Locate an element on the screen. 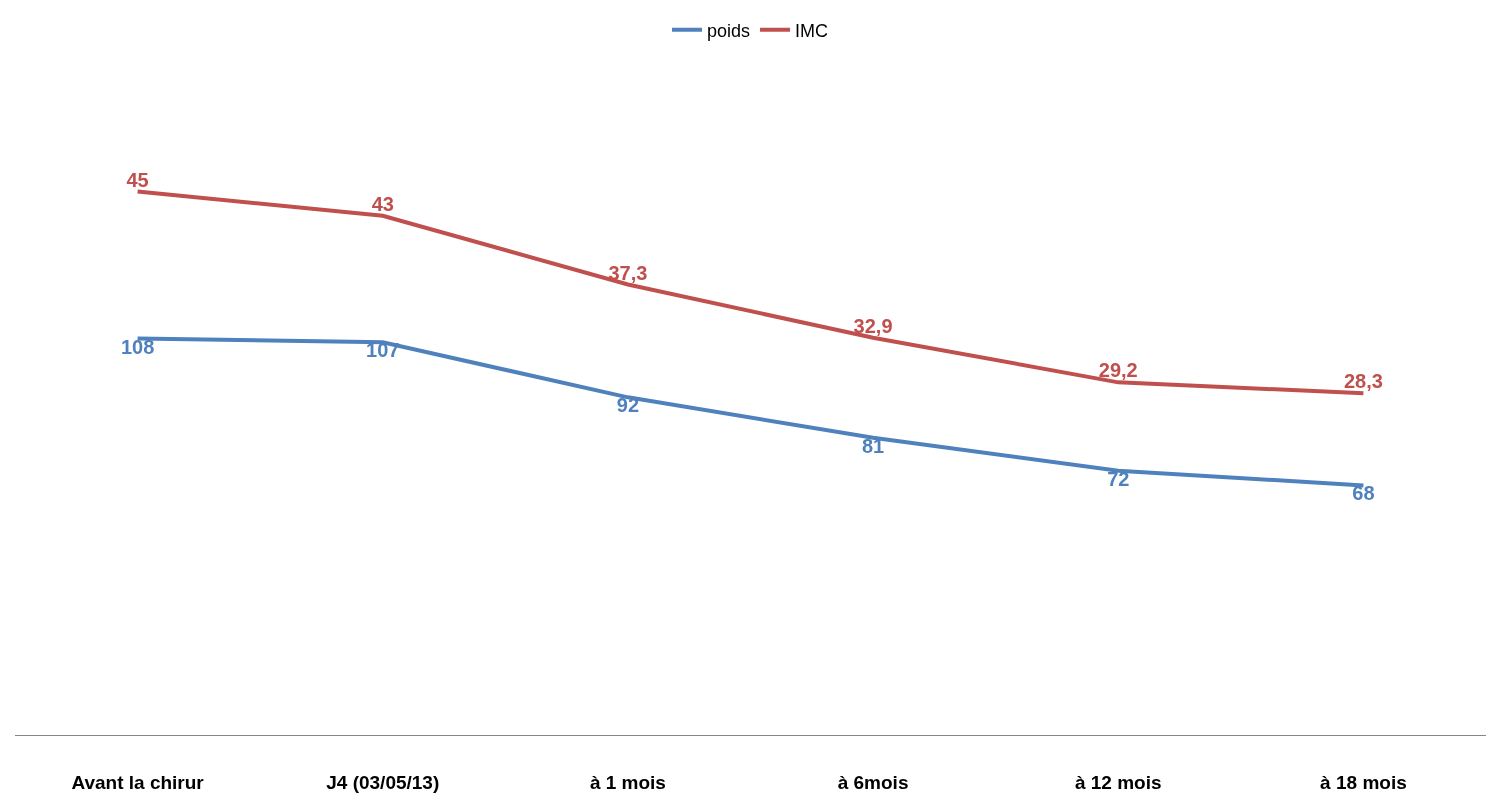  data-label: 32,9 is located at coordinates (873, 325).